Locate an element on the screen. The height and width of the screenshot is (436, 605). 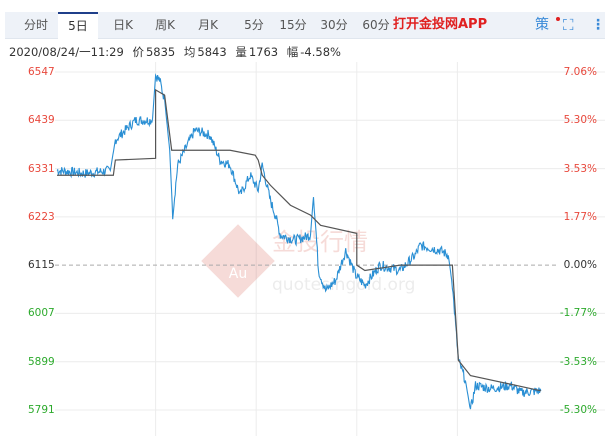
y-tick-right: -5.30% is located at coordinates (578, 410).